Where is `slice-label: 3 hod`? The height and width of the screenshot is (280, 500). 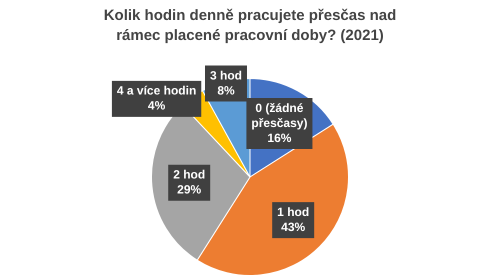
slice-label: 3 hod is located at coordinates (226, 75).